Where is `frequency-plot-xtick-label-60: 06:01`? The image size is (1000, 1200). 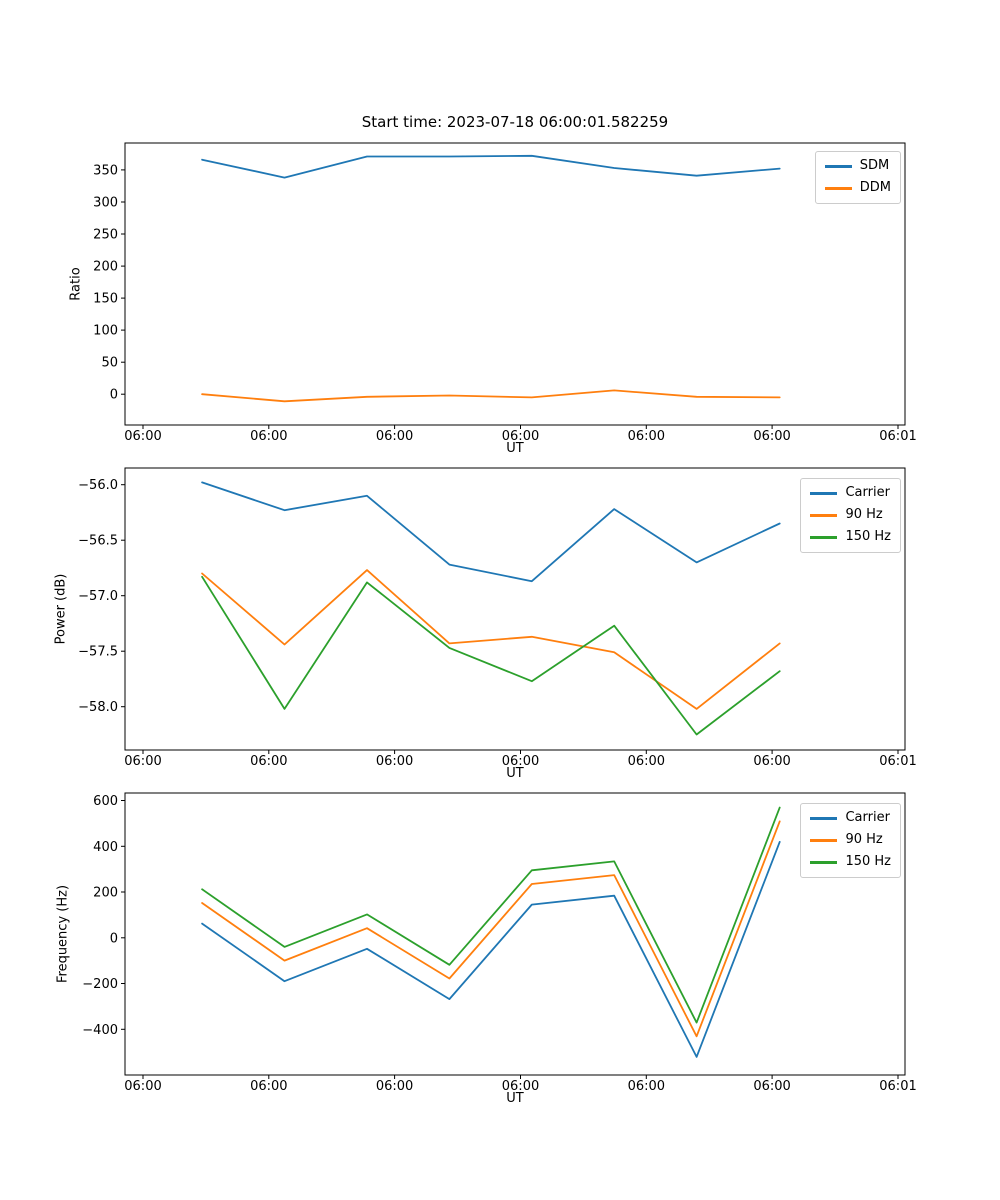
frequency-plot-xtick-label-60: 06:01 is located at coordinates (897, 1086).